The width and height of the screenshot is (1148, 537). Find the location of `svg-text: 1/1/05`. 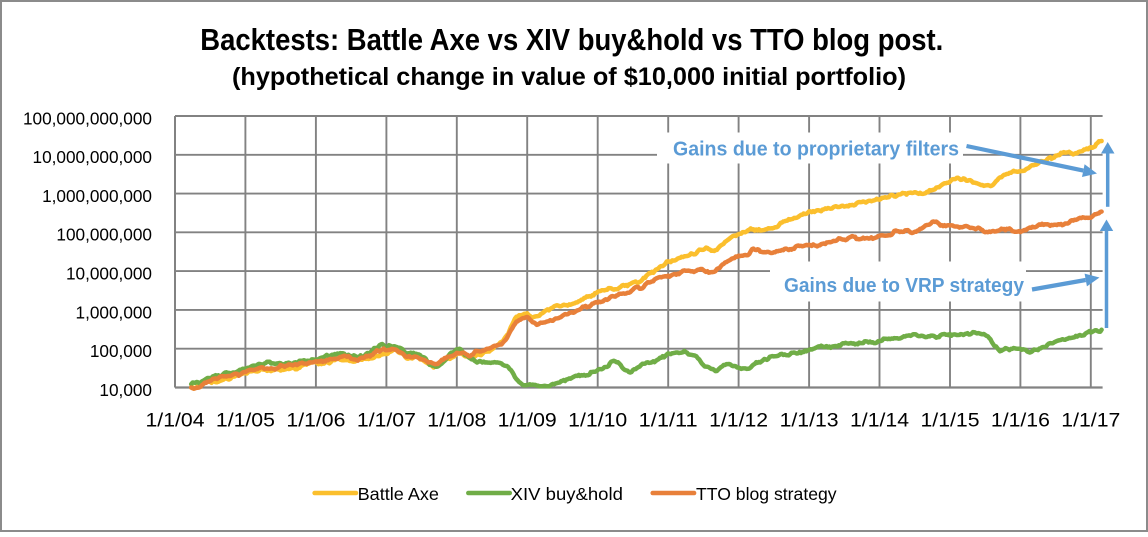

svg-text: 1/1/05 is located at coordinates (245, 421).